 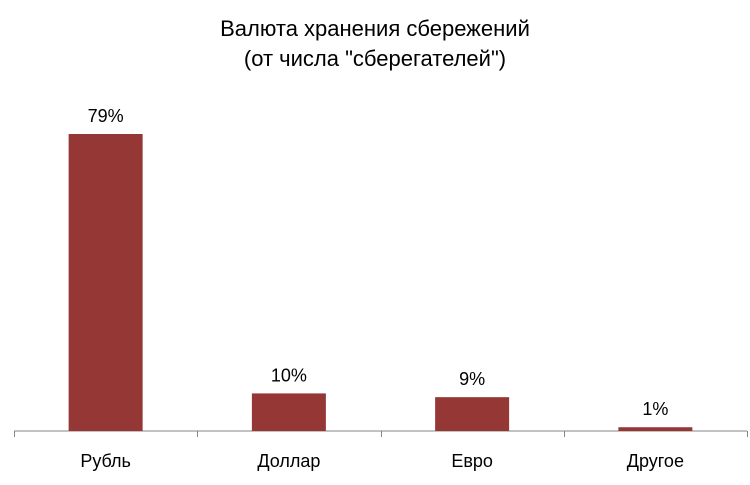 I want to click on data-label: 10%, so click(x=289, y=375).